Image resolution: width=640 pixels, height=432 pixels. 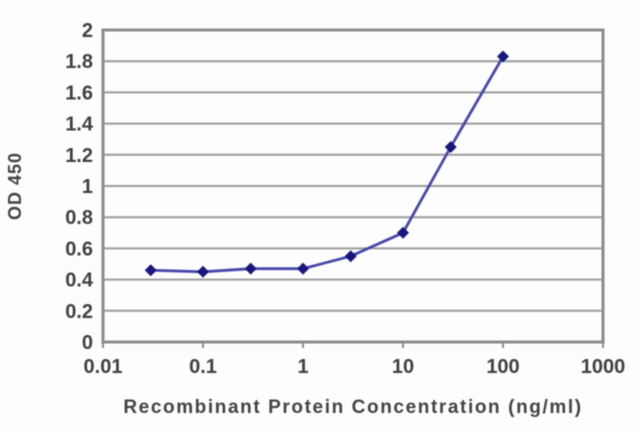 What do you see at coordinates (502, 367) in the screenshot?
I see `x-tick-label-100: 100` at bounding box center [502, 367].